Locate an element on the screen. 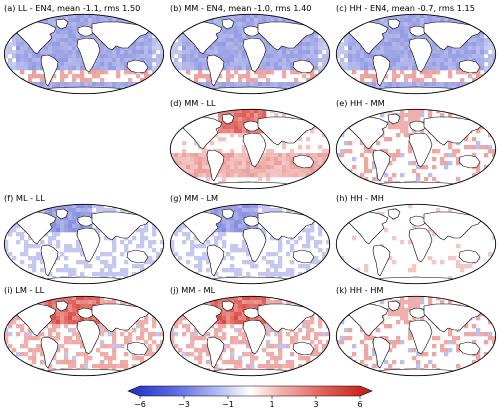  coastline-europe is located at coordinates (86, 221).